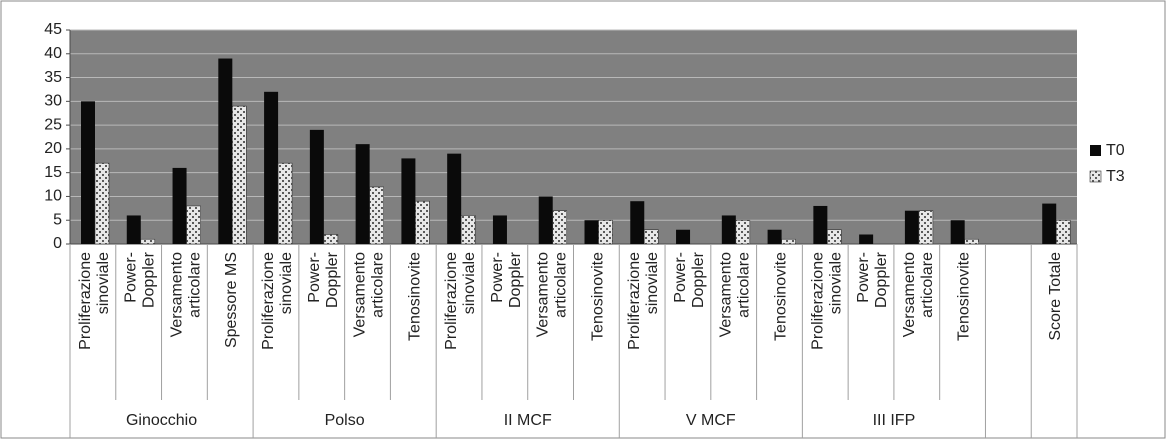 Image resolution: width=1167 pixels, height=440 pixels. Describe the element at coordinates (528, 420) in the screenshot. I see `group-label: II MCF` at that location.